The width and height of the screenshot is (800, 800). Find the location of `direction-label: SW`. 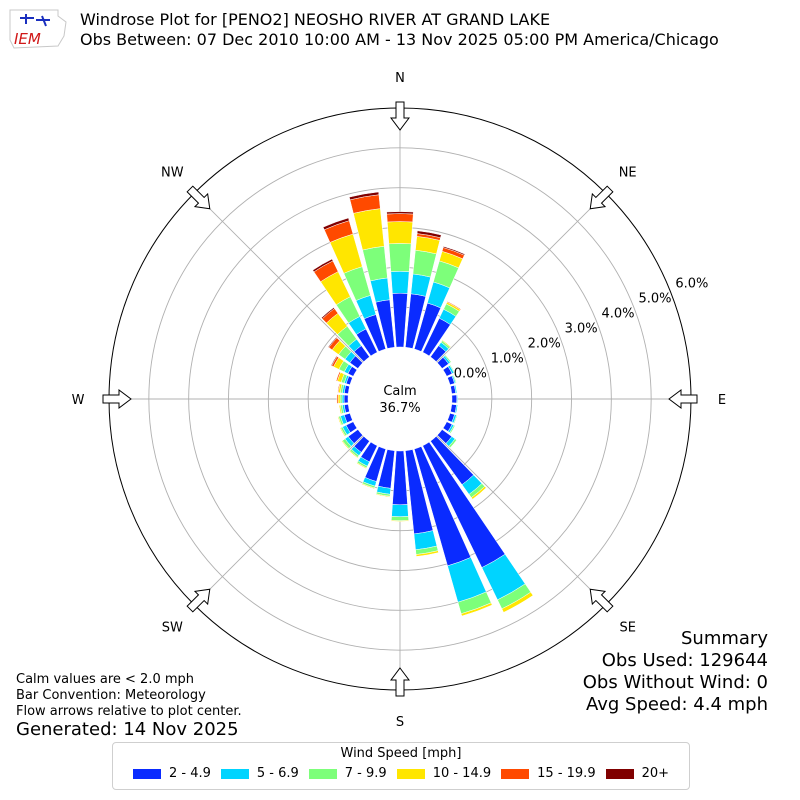

direction-label: SW is located at coordinates (172, 628).